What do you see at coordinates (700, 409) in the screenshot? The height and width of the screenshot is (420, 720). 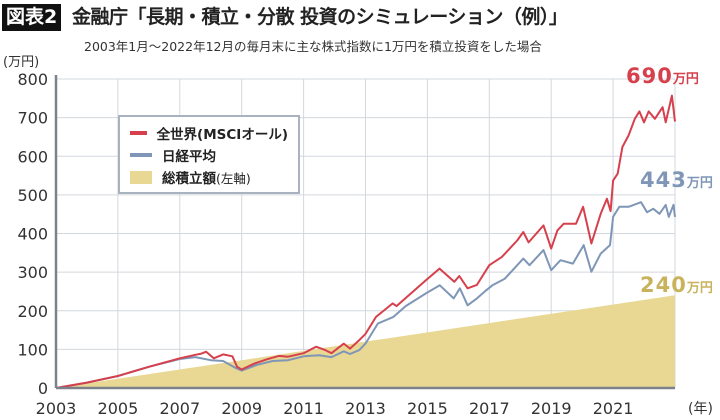 I see `x-axis-unit: (年)` at bounding box center [700, 409].